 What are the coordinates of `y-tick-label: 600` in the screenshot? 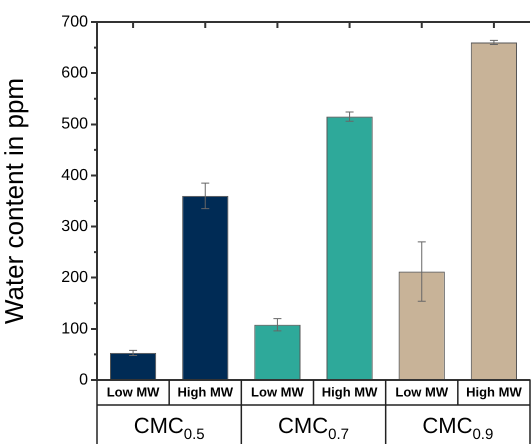 It's located at (74, 73).